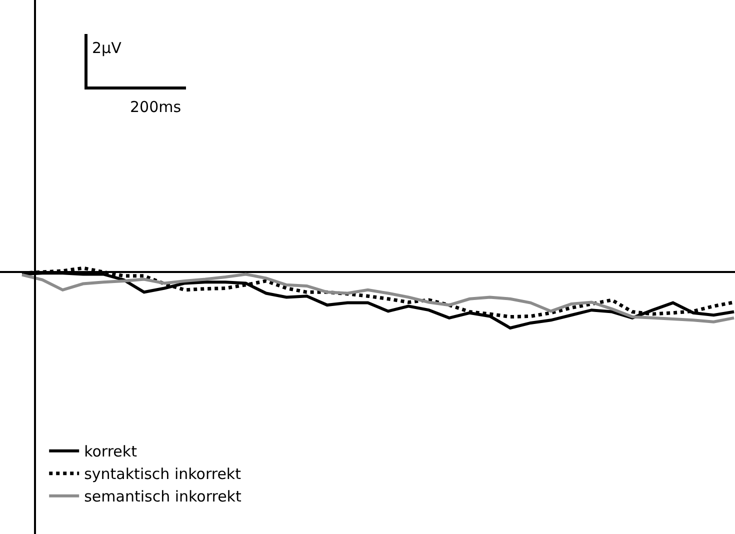 The width and height of the screenshot is (735, 534). What do you see at coordinates (107, 48) in the screenshot?
I see `text: 2µV` at bounding box center [107, 48].